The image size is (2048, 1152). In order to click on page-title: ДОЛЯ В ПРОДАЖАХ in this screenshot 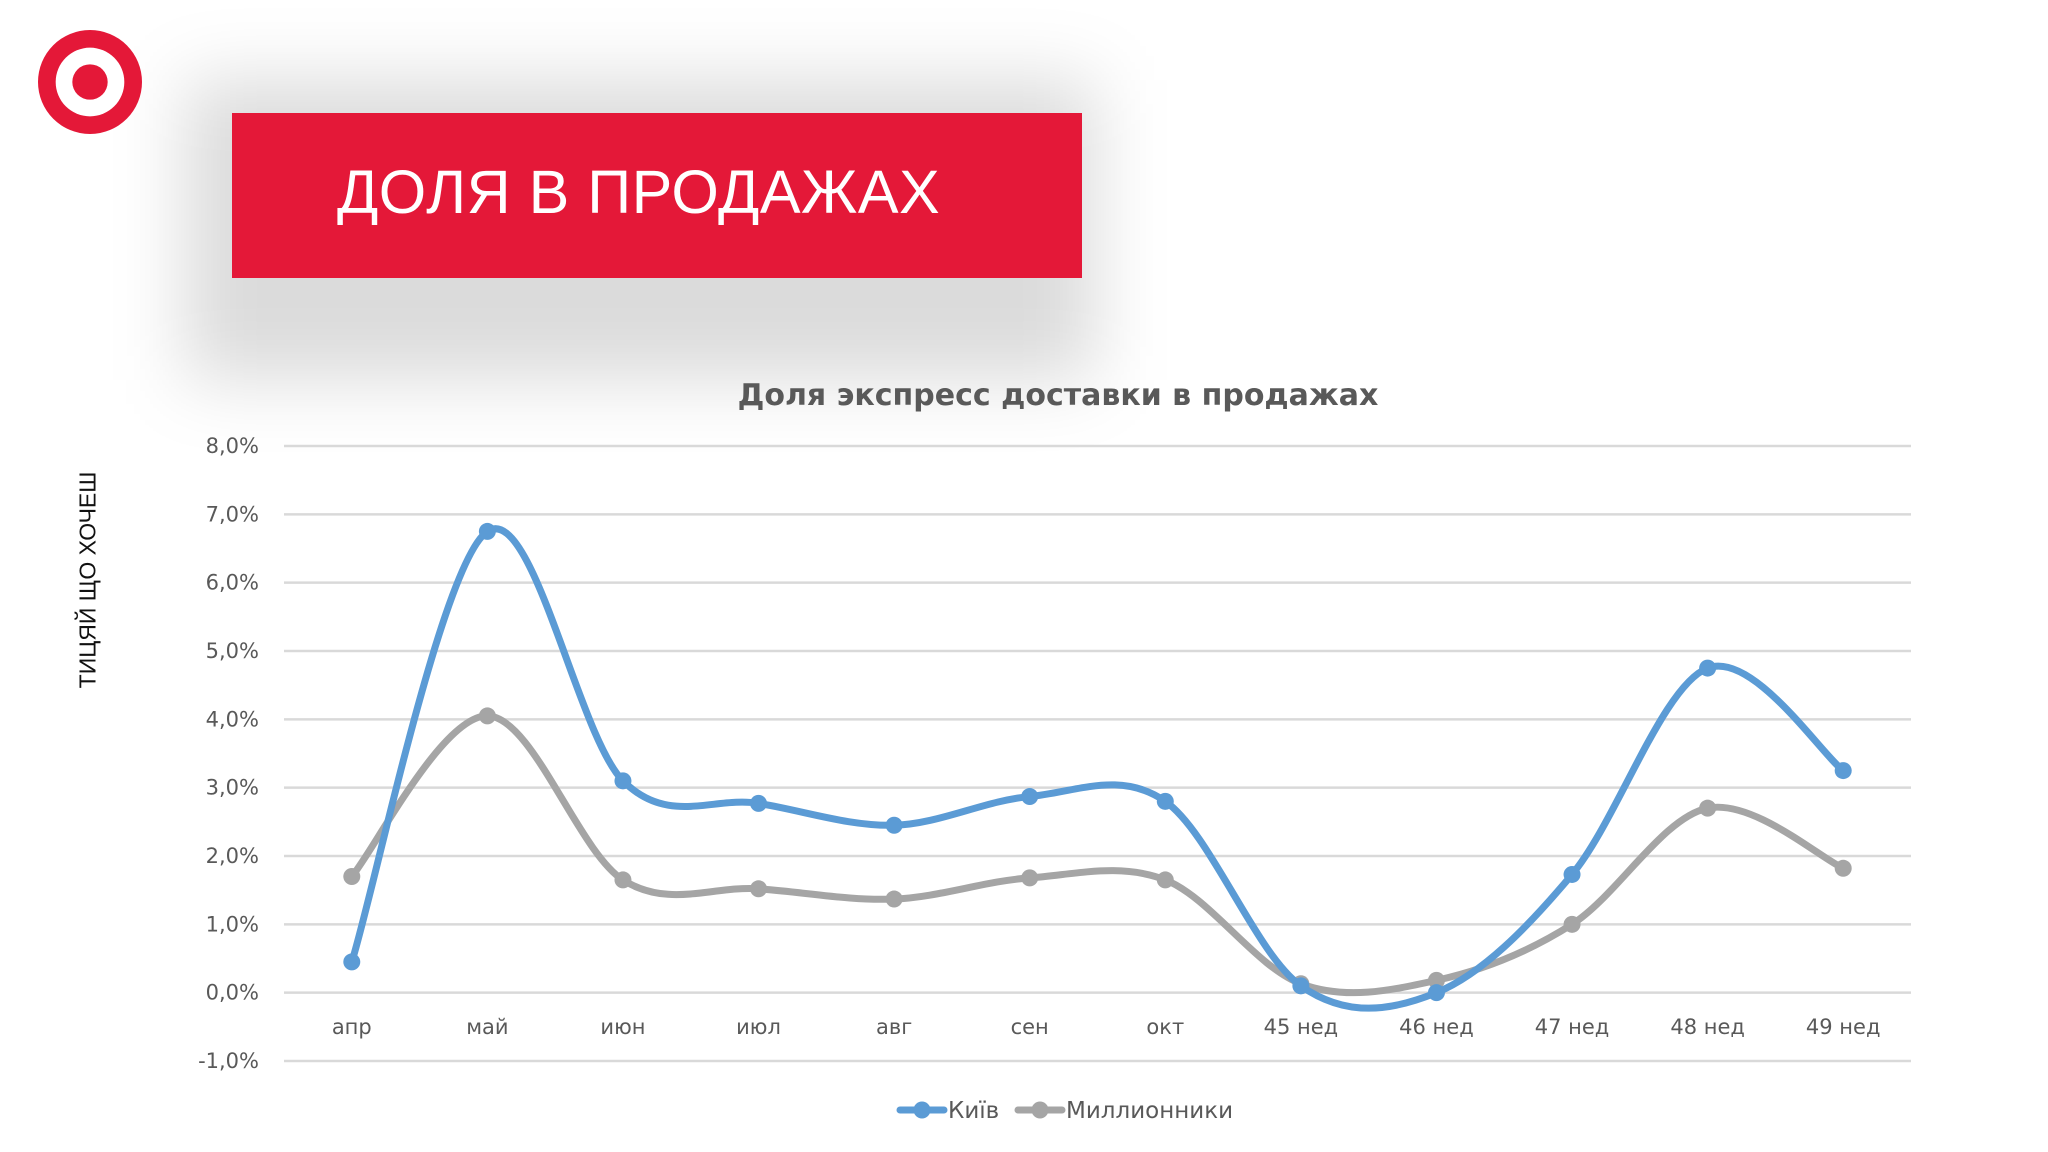, I will do `click(639, 192)`.